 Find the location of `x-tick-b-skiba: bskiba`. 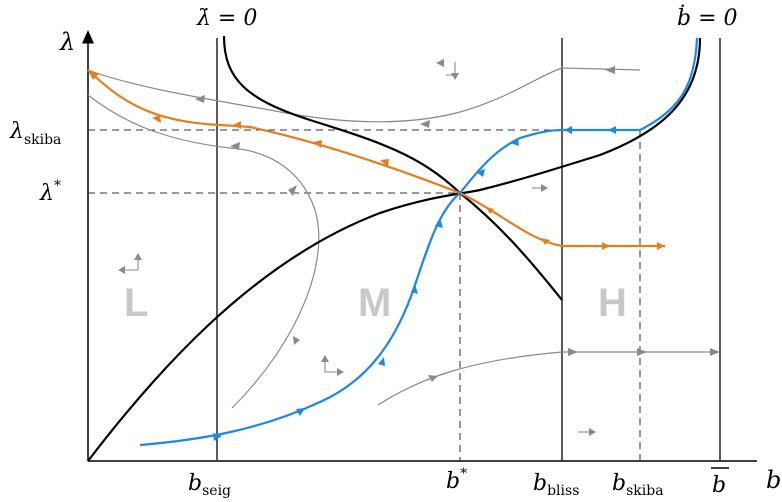

x-tick-b-skiba: bskiba is located at coordinates (638, 485).